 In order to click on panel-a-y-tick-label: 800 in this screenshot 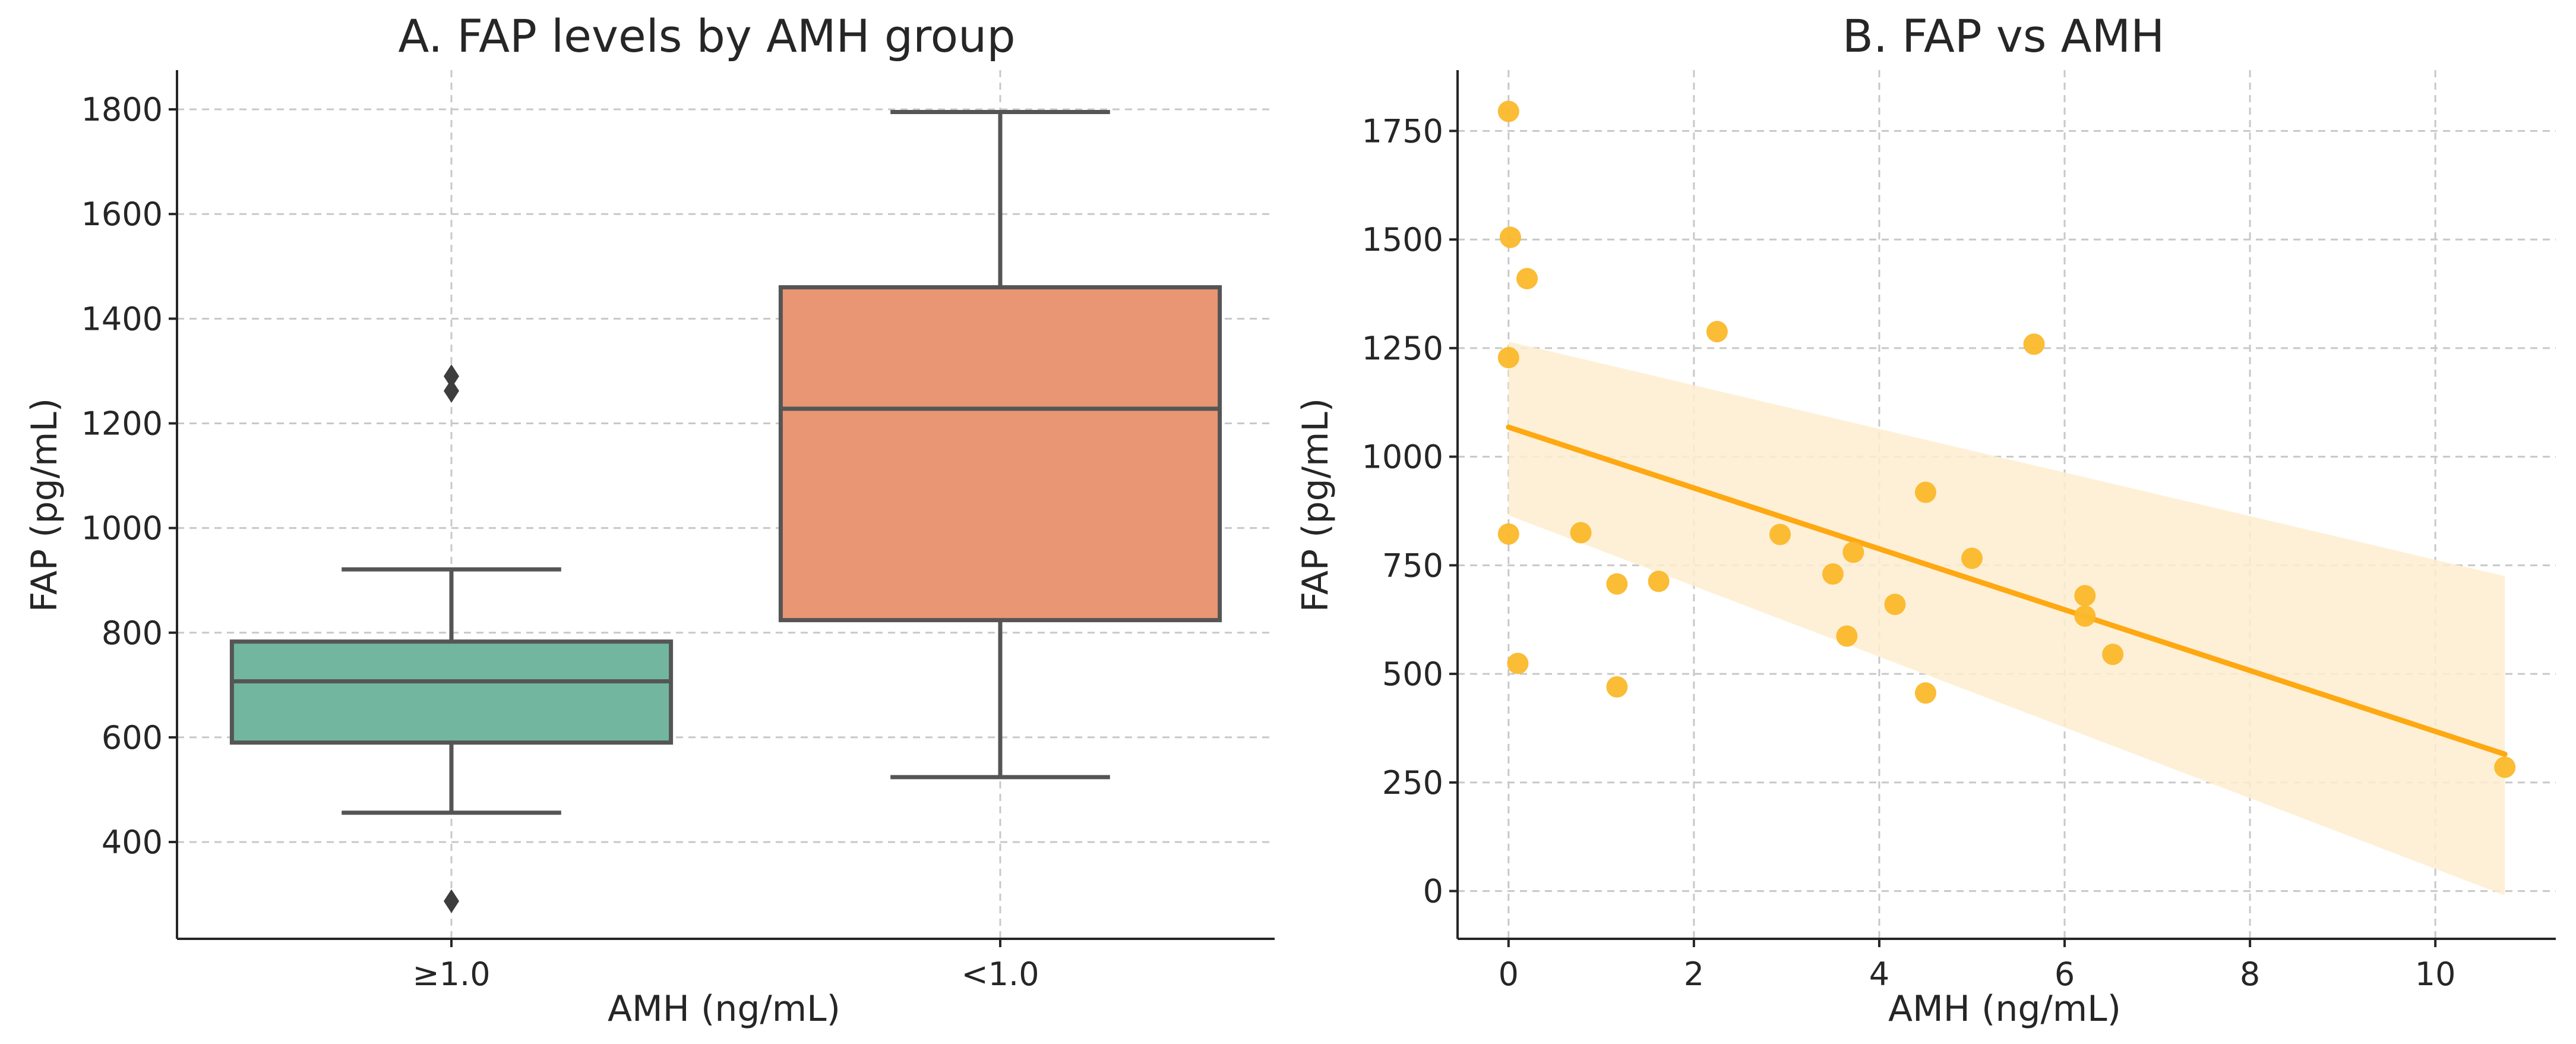, I will do `click(132, 633)`.